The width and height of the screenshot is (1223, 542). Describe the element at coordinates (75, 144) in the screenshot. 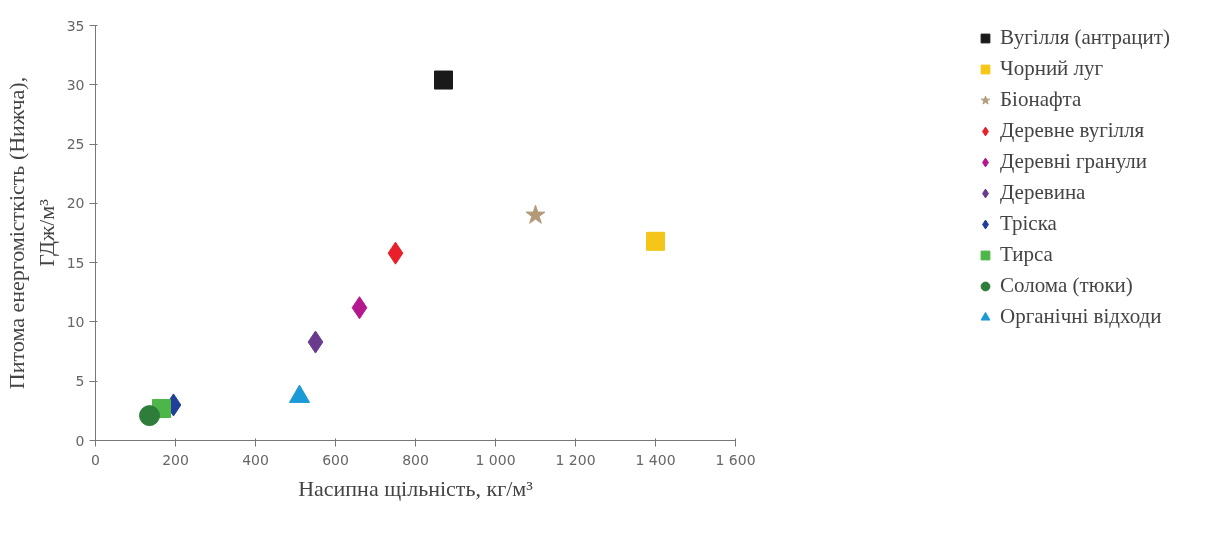

I see `y-tick-label: 25` at that location.